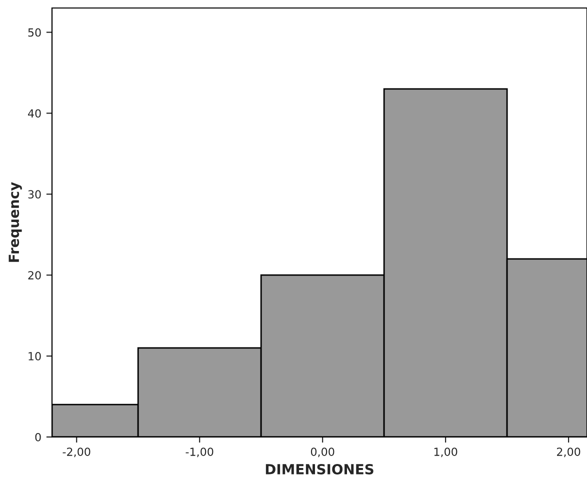 Image resolution: width=587 pixels, height=485 pixels. What do you see at coordinates (446, 453) in the screenshot?
I see `x-tick-label: 1,00` at bounding box center [446, 453].